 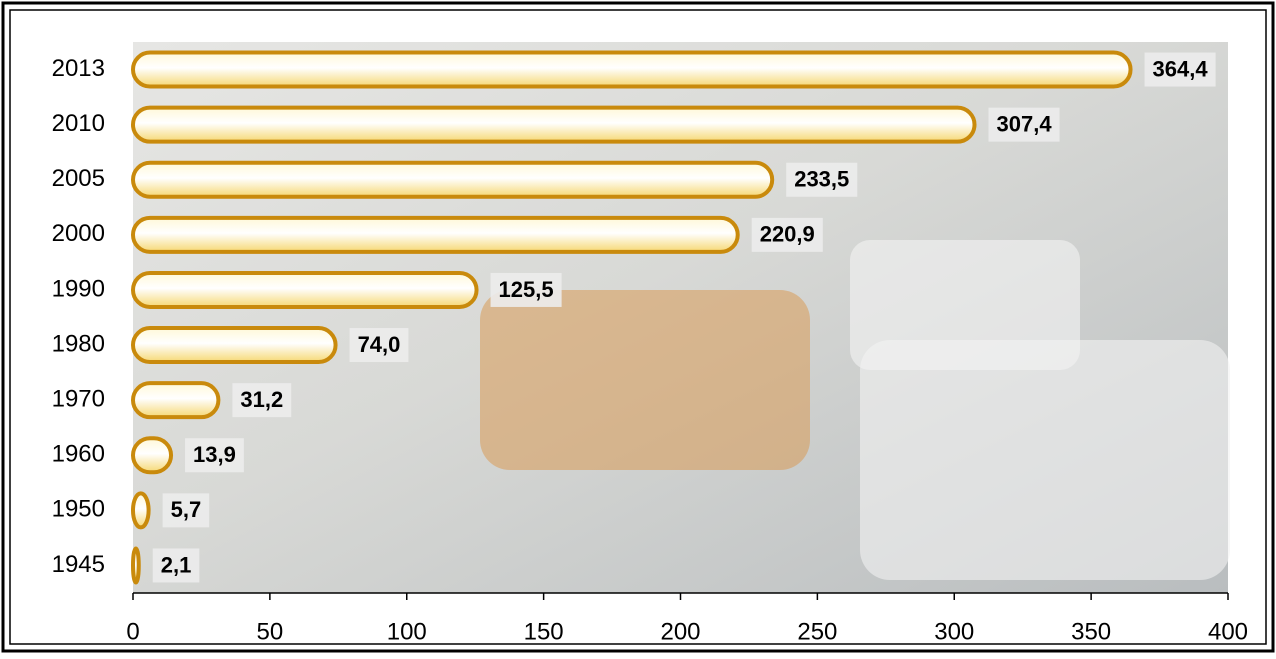 I want to click on value-label: 2,1, so click(x=176, y=564).